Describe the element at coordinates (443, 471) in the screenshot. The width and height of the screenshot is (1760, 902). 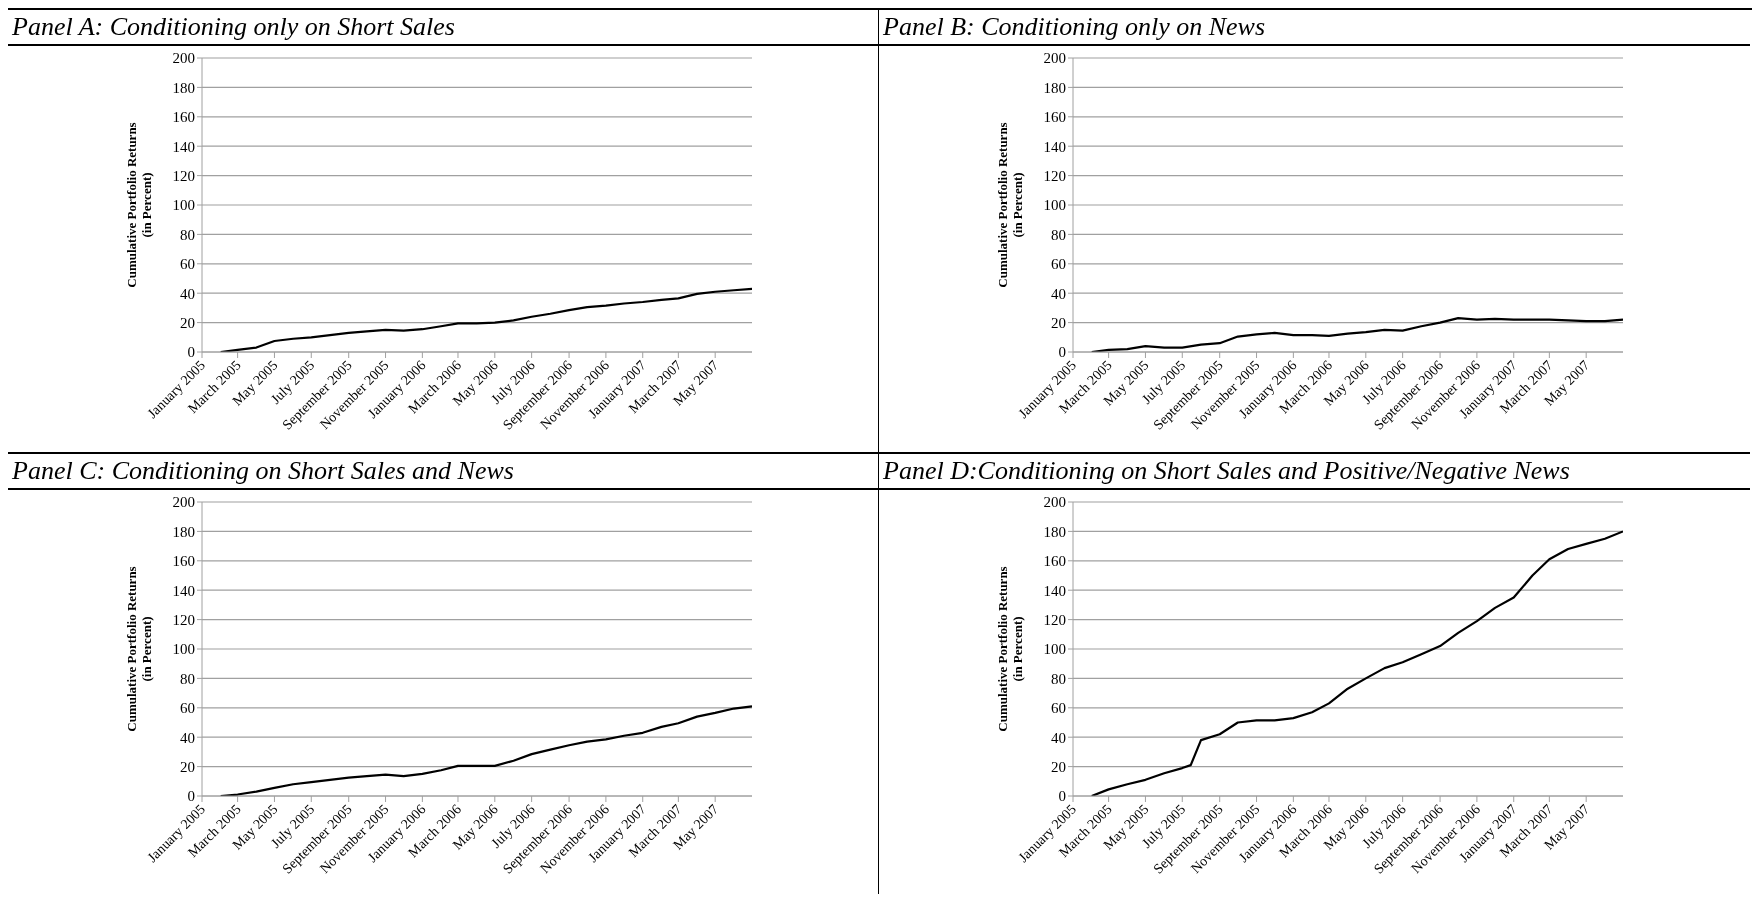
I see `chart-title: Panel C: Conditioning on Short Sales and News` at that location.